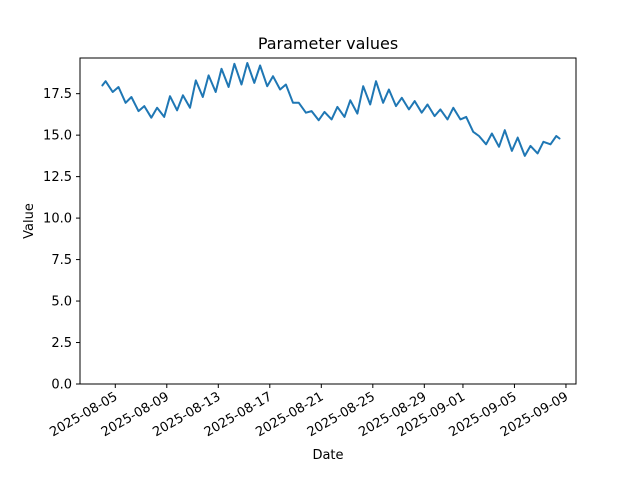 This screenshot has width=640, height=480. What do you see at coordinates (331, 109) in the screenshot?
I see `series-line` at bounding box center [331, 109].